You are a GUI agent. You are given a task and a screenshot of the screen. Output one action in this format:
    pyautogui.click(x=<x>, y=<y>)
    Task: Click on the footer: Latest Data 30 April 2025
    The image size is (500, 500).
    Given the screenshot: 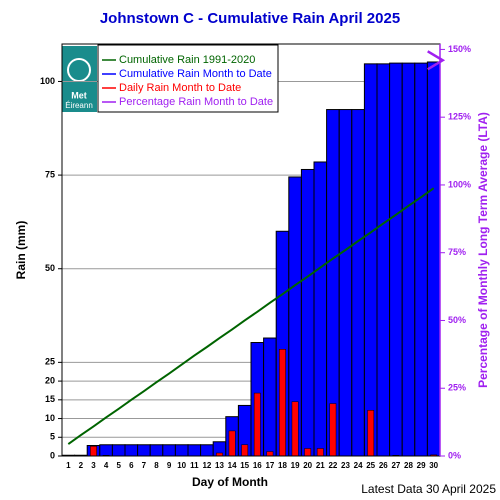 What is the action you would take?
    pyautogui.click(x=428, y=489)
    